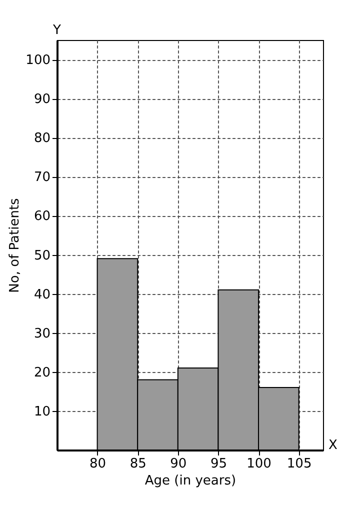  Describe the element at coordinates (299, 464) in the screenshot. I see `x-tick-label: 105` at that location.